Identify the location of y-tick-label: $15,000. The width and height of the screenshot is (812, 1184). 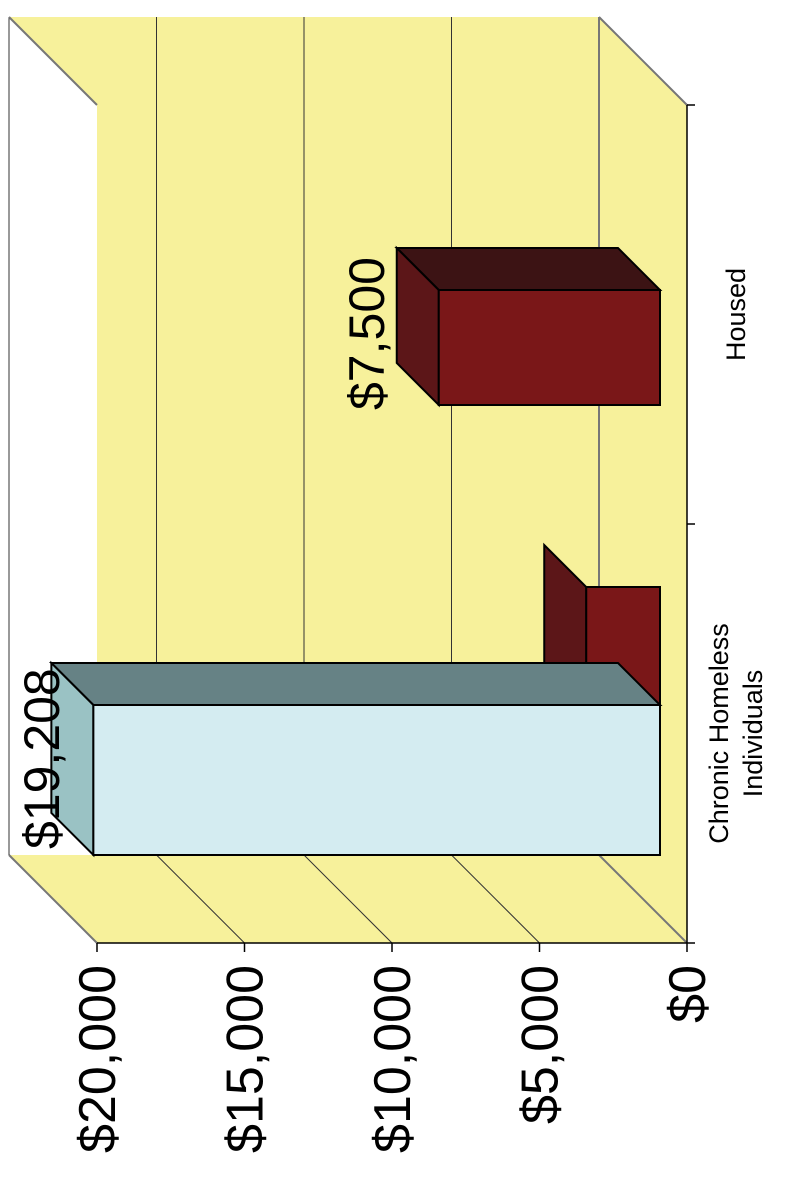
(246, 1059).